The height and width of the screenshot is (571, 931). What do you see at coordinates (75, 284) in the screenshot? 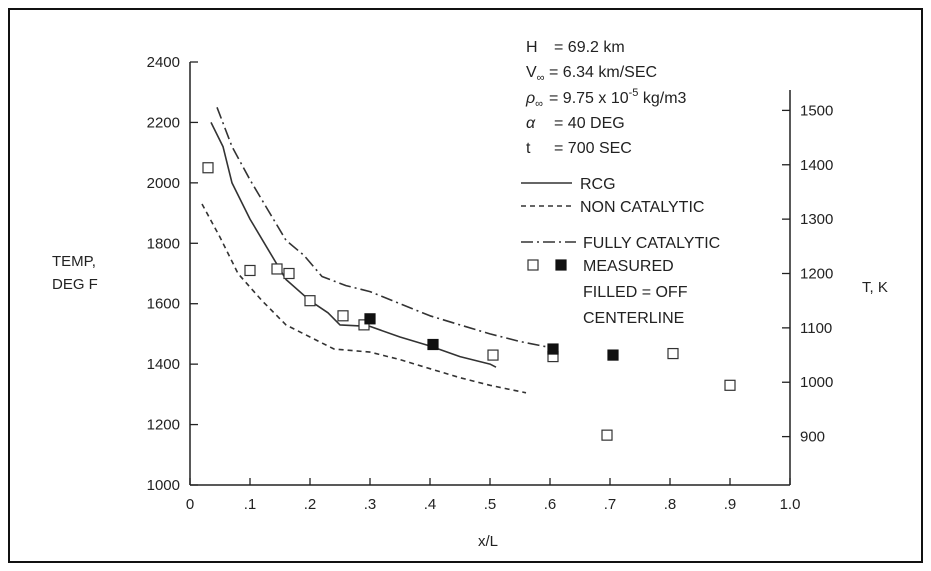
I see `y-axis-label-line2: DEG F` at bounding box center [75, 284].